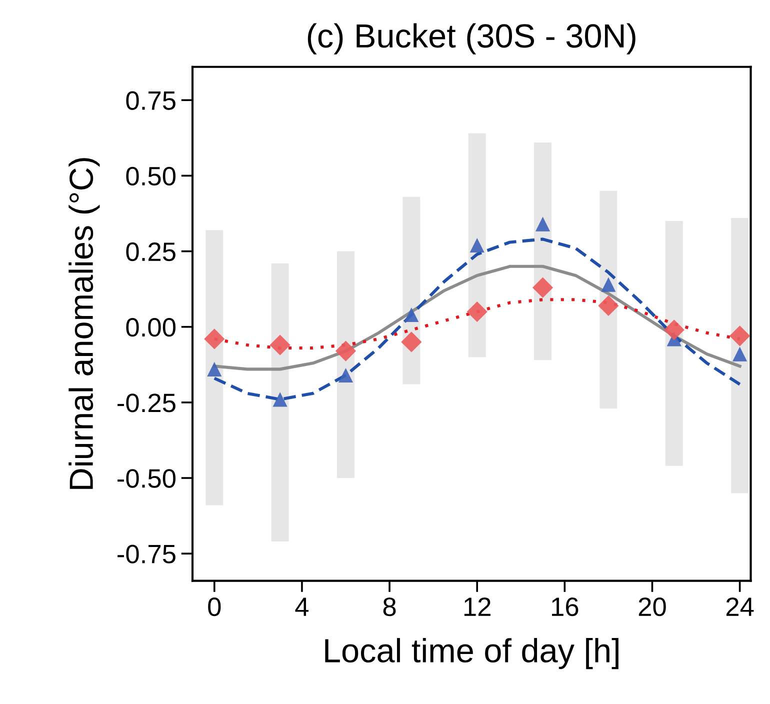  What do you see at coordinates (147, 478) in the screenshot?
I see `y-tick-label: -0.50` at bounding box center [147, 478].